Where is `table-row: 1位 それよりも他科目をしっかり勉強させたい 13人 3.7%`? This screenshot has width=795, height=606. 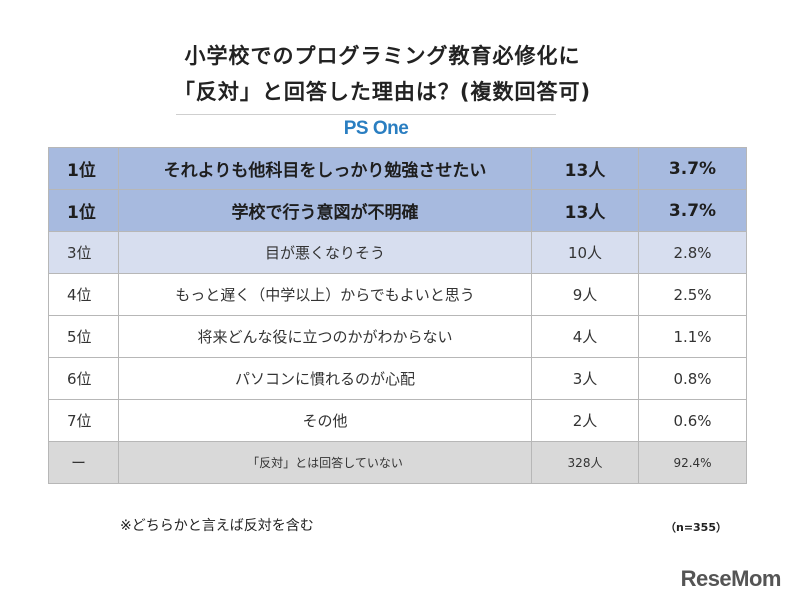 table-row: 1位 それよりも他科目をしっかり勉強させたい 13人 3.7% is located at coordinates (397, 168).